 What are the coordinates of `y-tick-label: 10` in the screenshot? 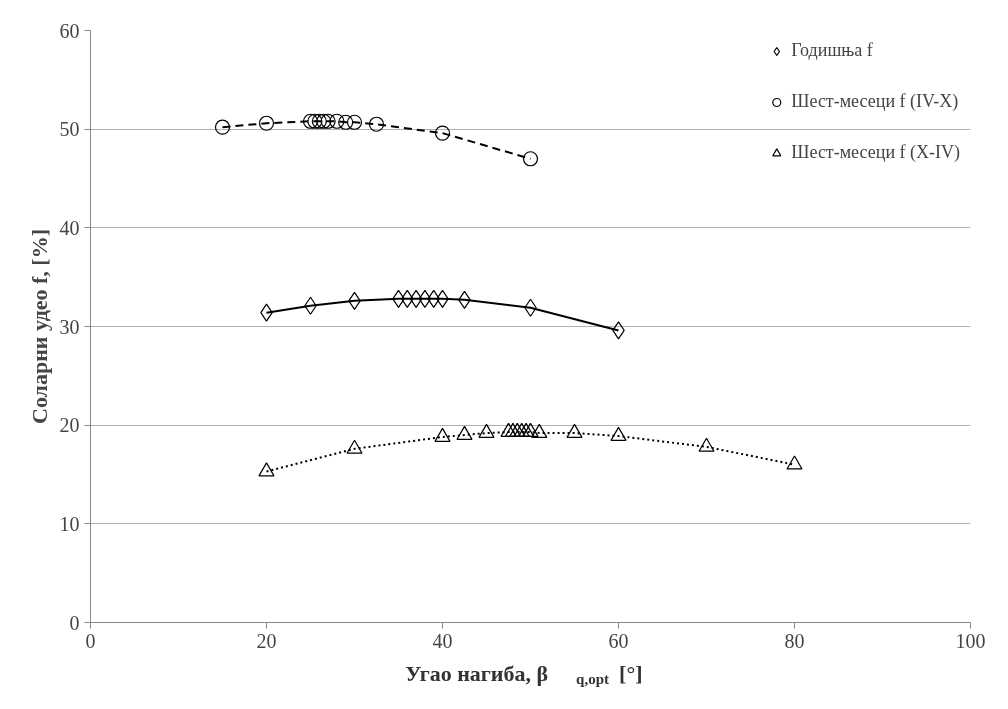 It's located at (69, 523).